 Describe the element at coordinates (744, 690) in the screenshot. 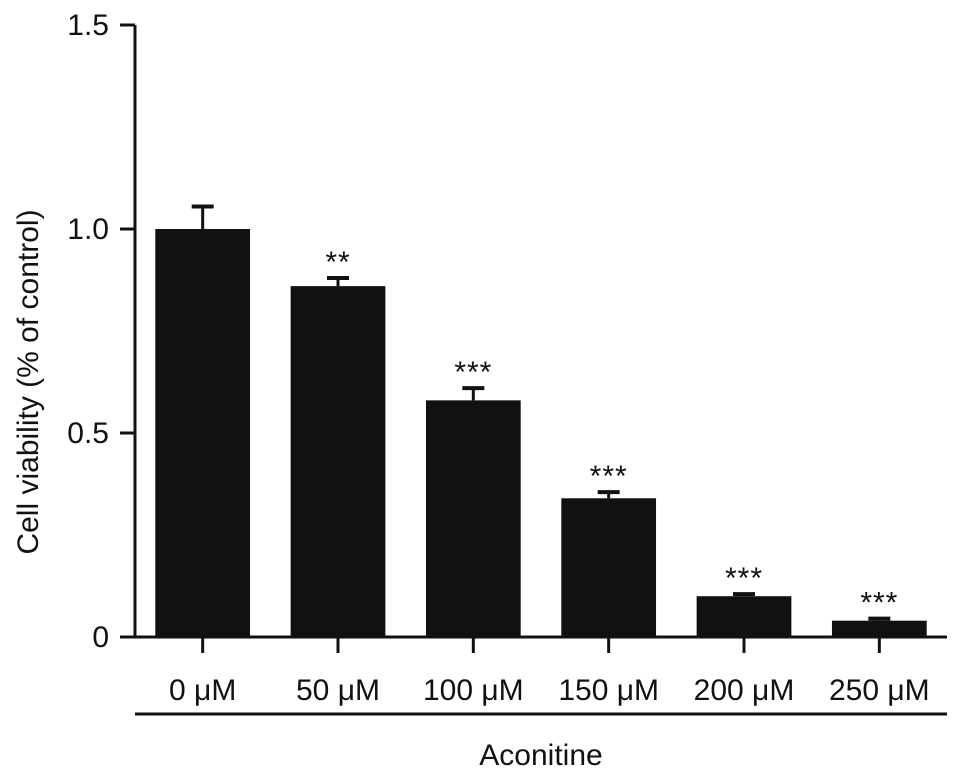

I see `x-tick-label: 200 μM` at that location.